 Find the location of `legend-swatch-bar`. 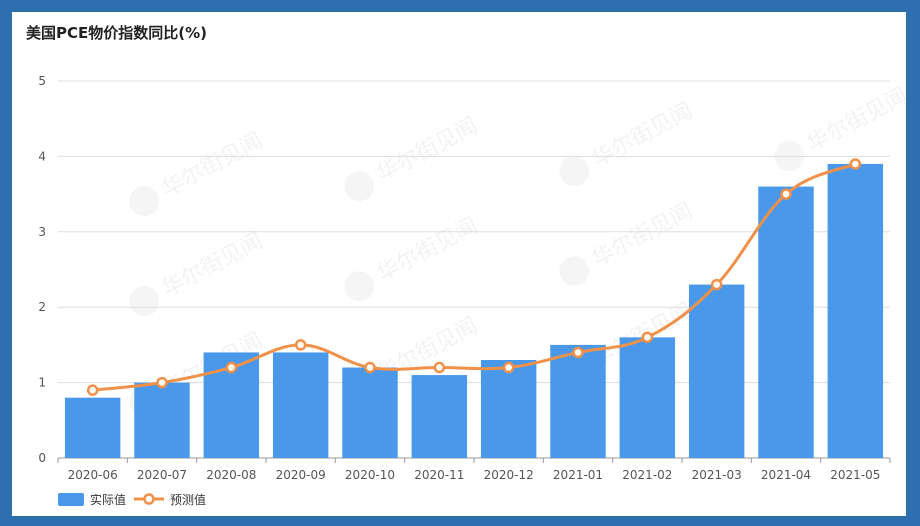

legend-swatch-bar is located at coordinates (71, 499).